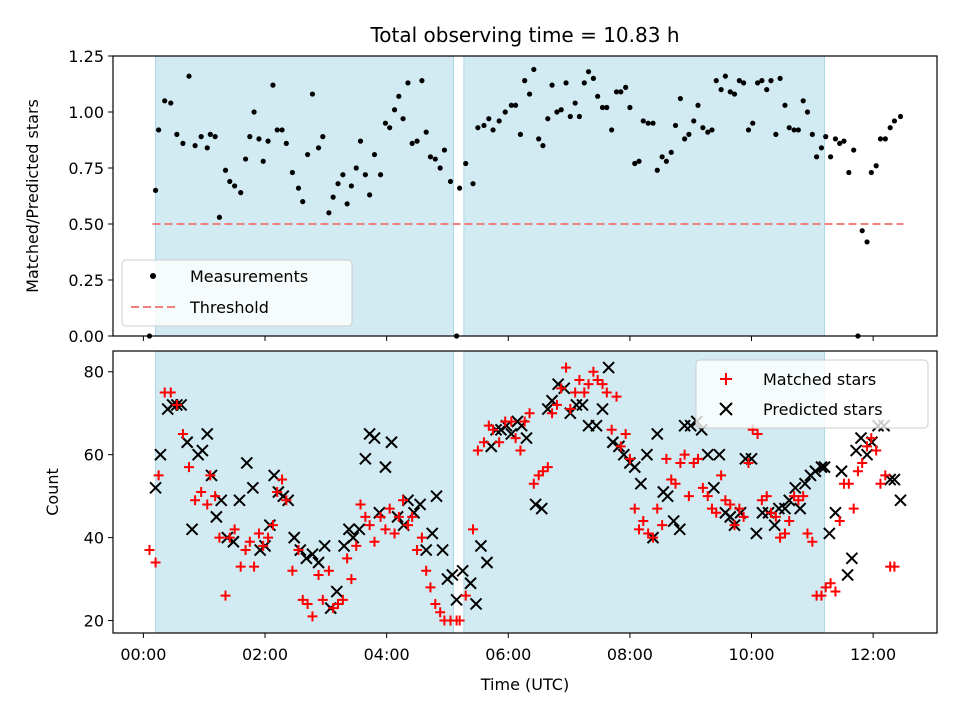 This screenshot has width=960, height=720. Describe the element at coordinates (94, 455) in the screenshot. I see `bottom-ytick-label-2: 60` at that location.